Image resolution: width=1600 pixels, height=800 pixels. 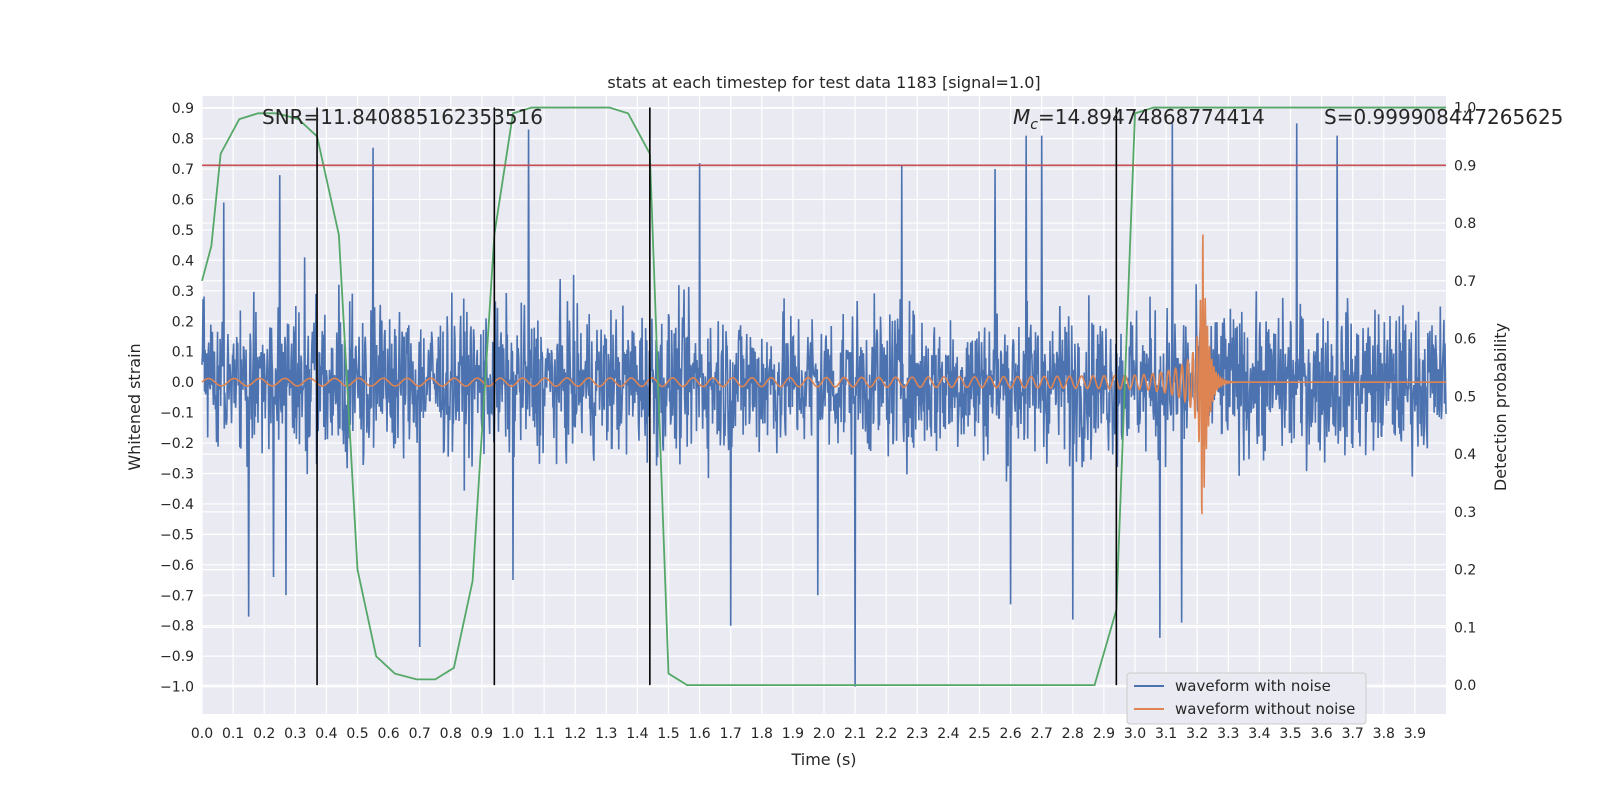 What do you see at coordinates (1042, 734) in the screenshot?
I see `x-tick-label: 2.7` at bounding box center [1042, 734].